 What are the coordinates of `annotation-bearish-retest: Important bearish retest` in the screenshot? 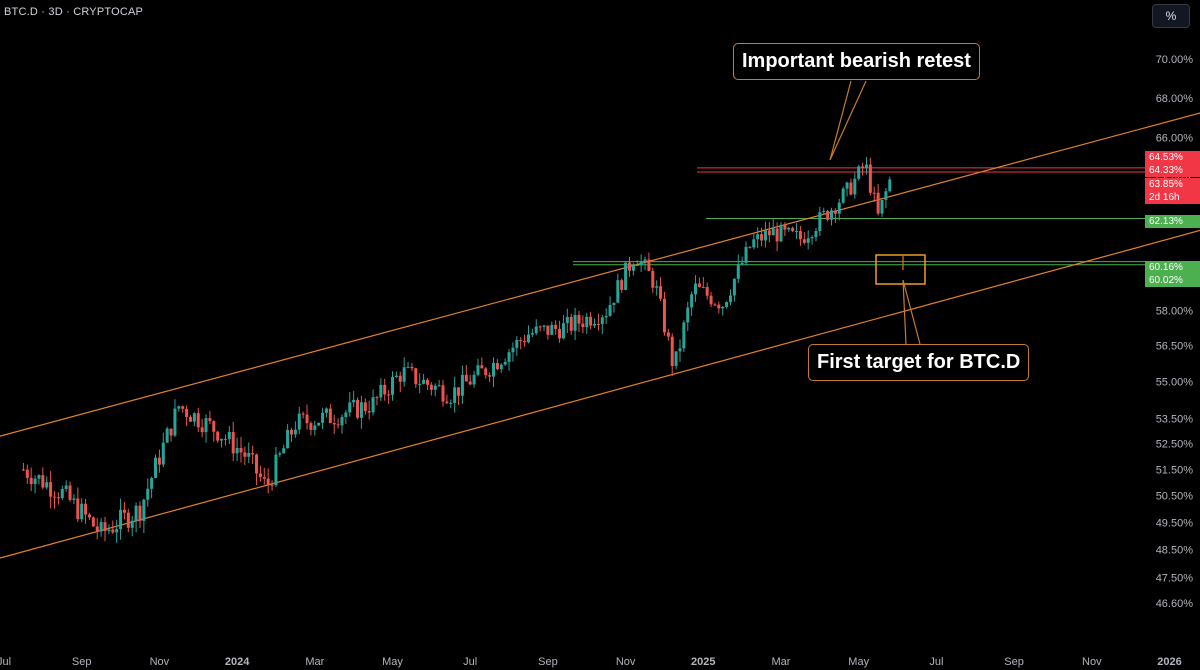 It's located at (856, 61).